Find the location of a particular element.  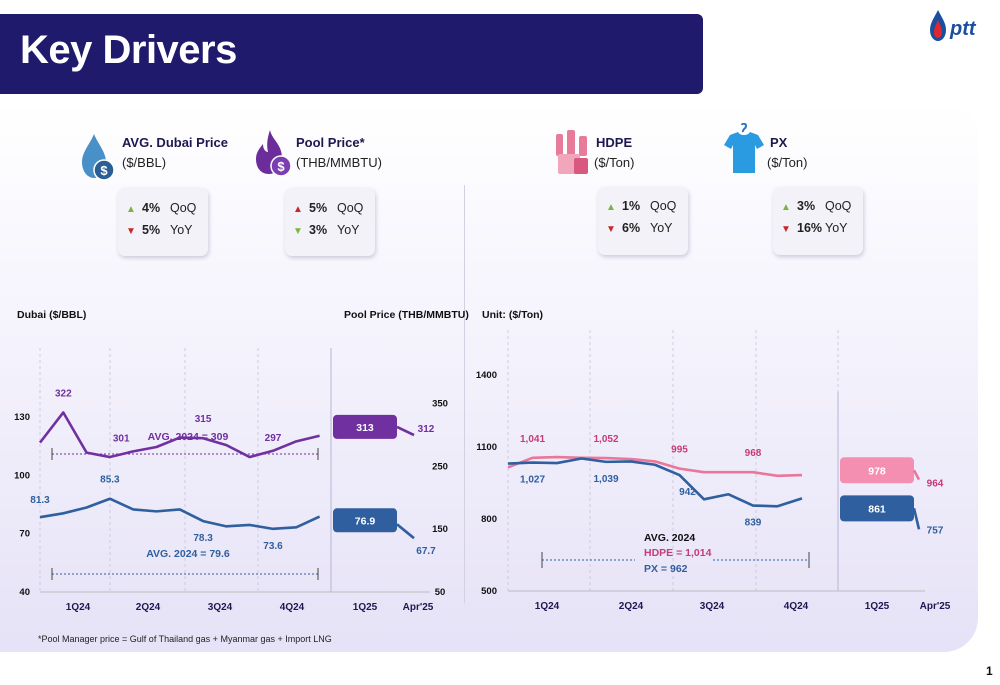

y-tick-label: 800 is located at coordinates (489, 519).